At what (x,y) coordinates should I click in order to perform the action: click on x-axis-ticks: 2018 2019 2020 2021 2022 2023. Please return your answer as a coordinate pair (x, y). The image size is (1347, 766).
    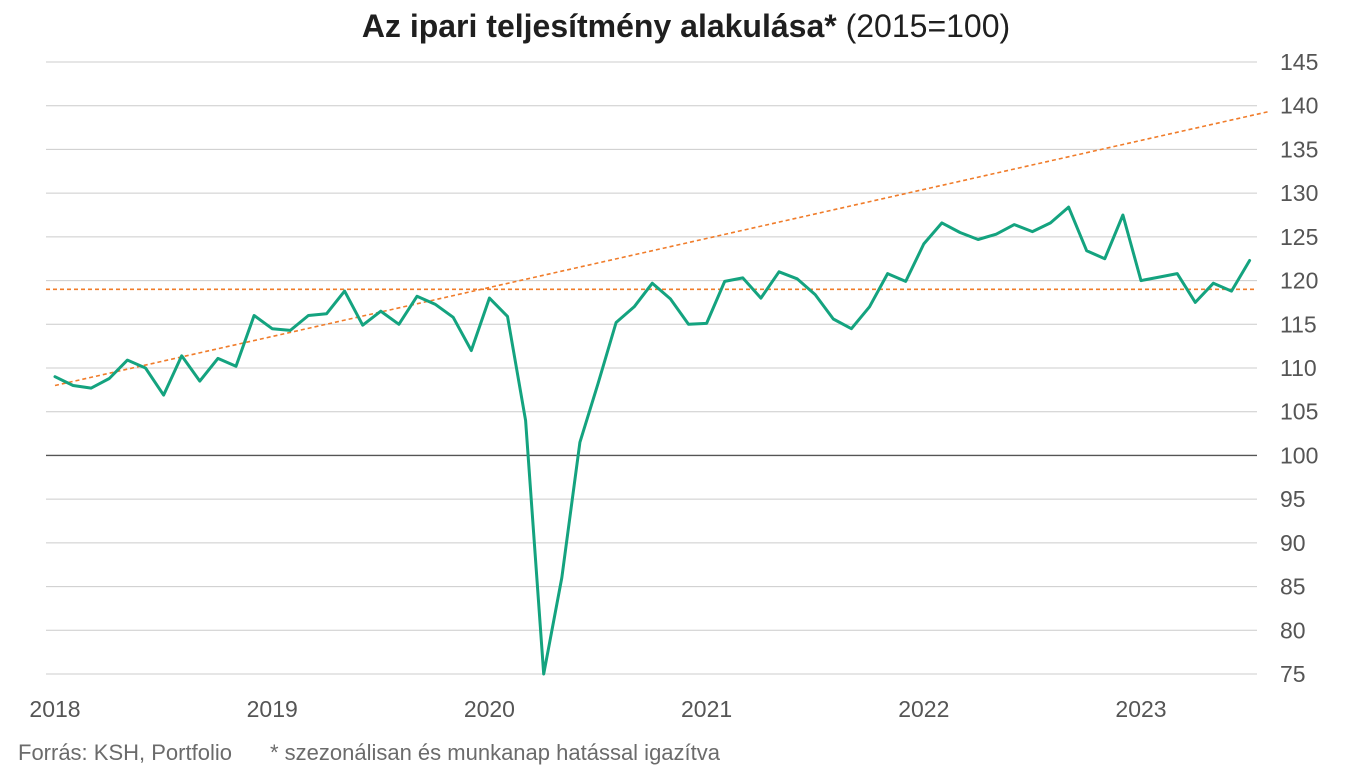
    Looking at the image, I should click on (597, 709).